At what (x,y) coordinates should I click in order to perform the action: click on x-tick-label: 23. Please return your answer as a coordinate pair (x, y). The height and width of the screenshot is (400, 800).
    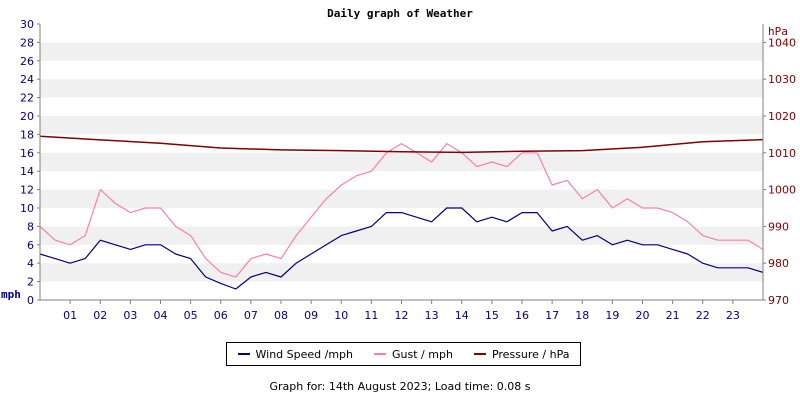
    Looking at the image, I should click on (733, 315).